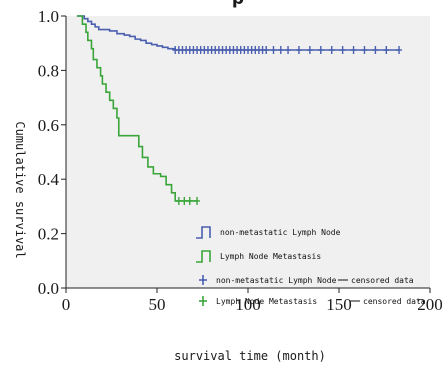 The height and width of the screenshot is (368, 442). What do you see at coordinates (276, 280) in the screenshot?
I see `legend-censor-label: non-metastatic Lymph Node` at bounding box center [276, 280].